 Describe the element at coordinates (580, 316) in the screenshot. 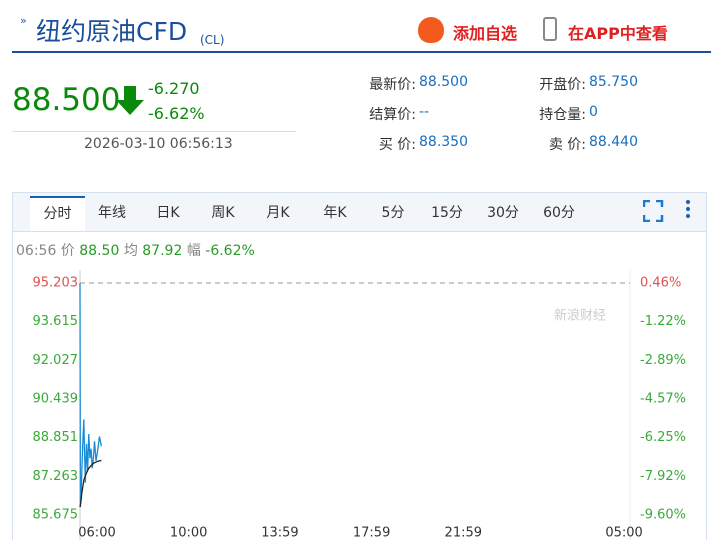

I see `watermark: 新浪财经` at that location.